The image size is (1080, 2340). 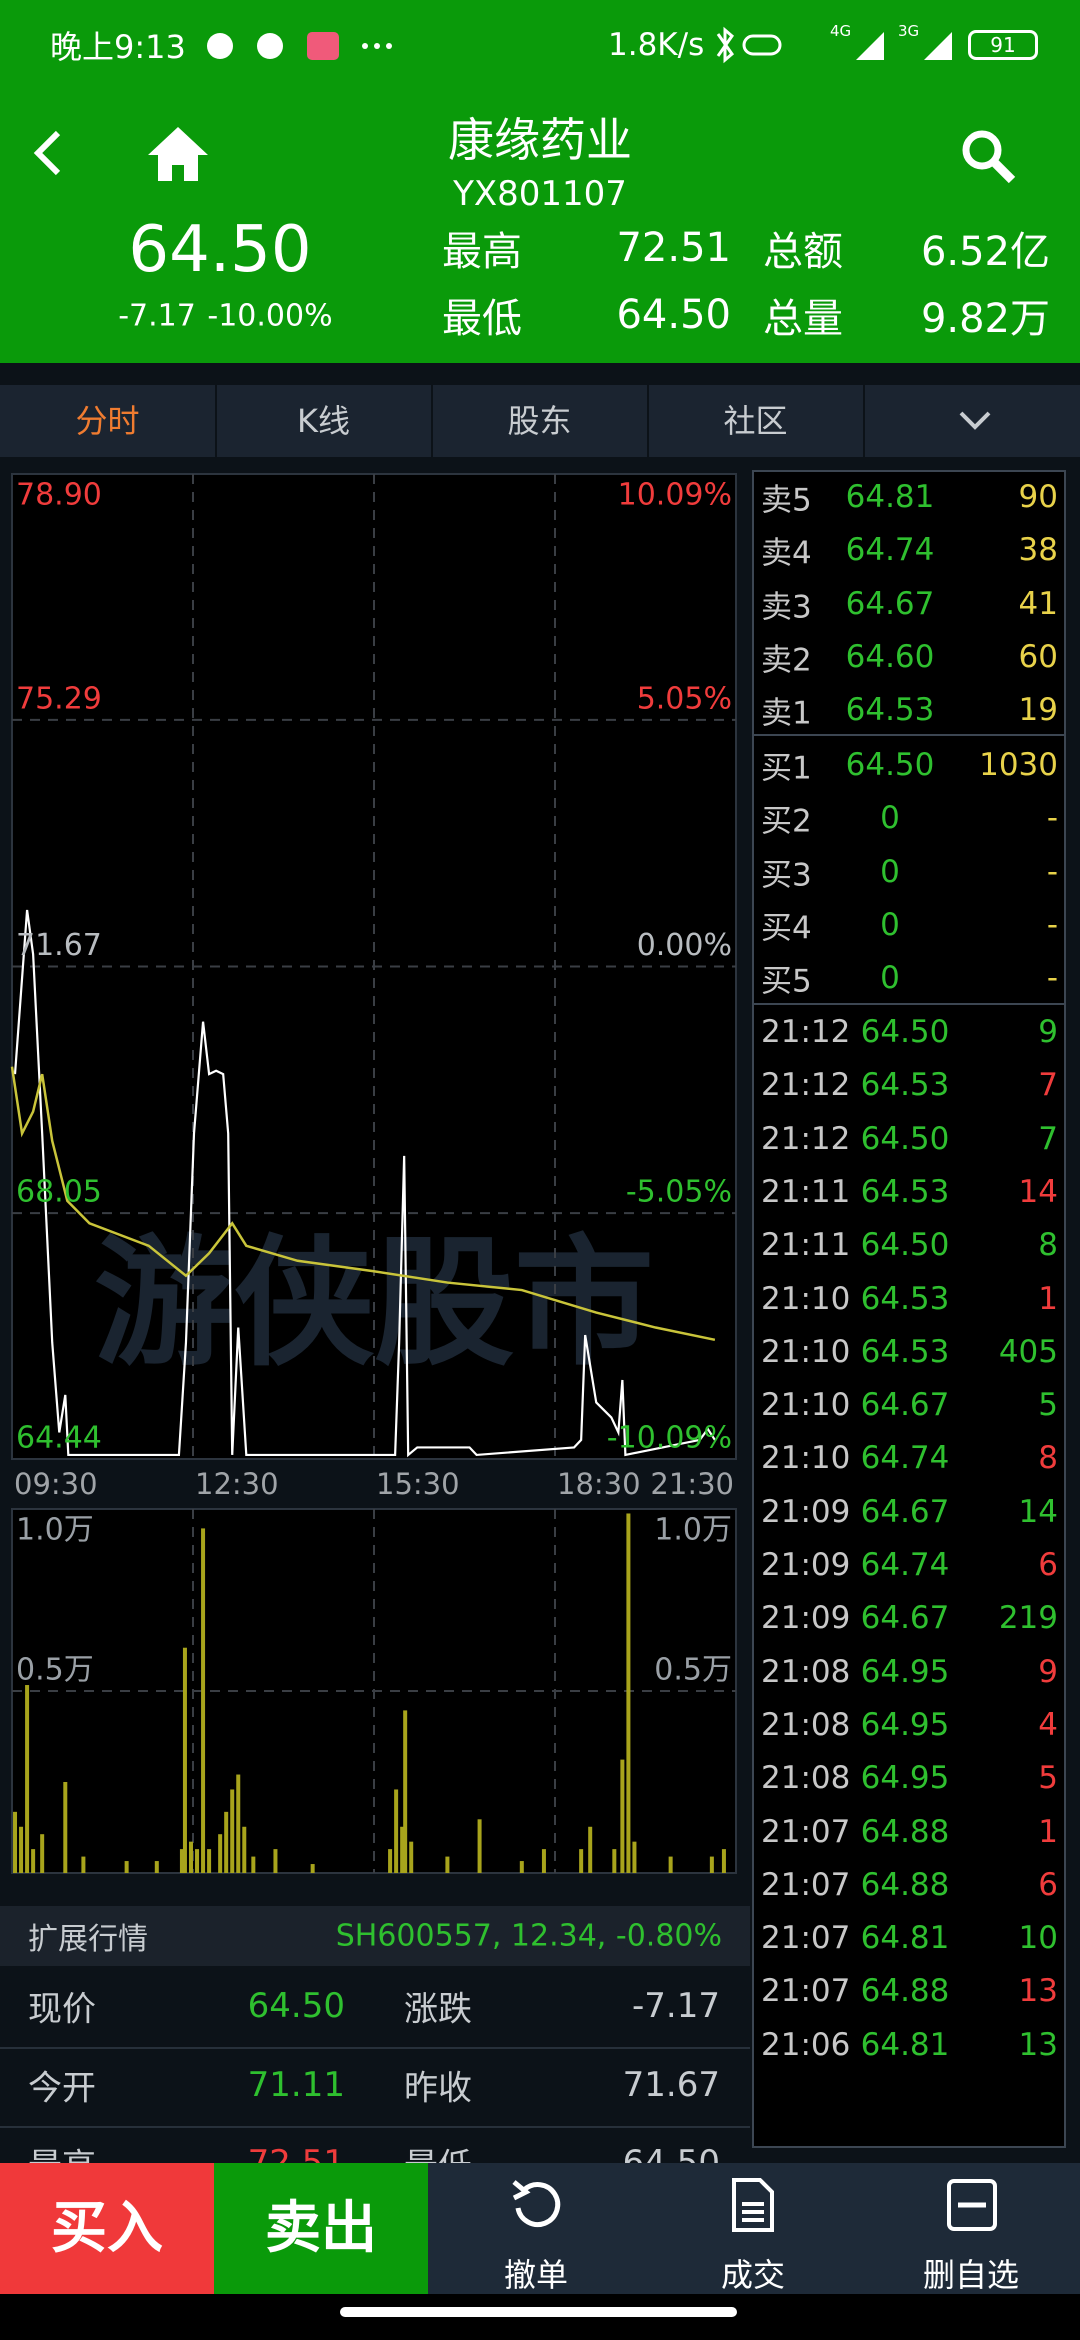 What do you see at coordinates (786, 875) in the screenshot?
I see `book-label: 买3` at bounding box center [786, 875].